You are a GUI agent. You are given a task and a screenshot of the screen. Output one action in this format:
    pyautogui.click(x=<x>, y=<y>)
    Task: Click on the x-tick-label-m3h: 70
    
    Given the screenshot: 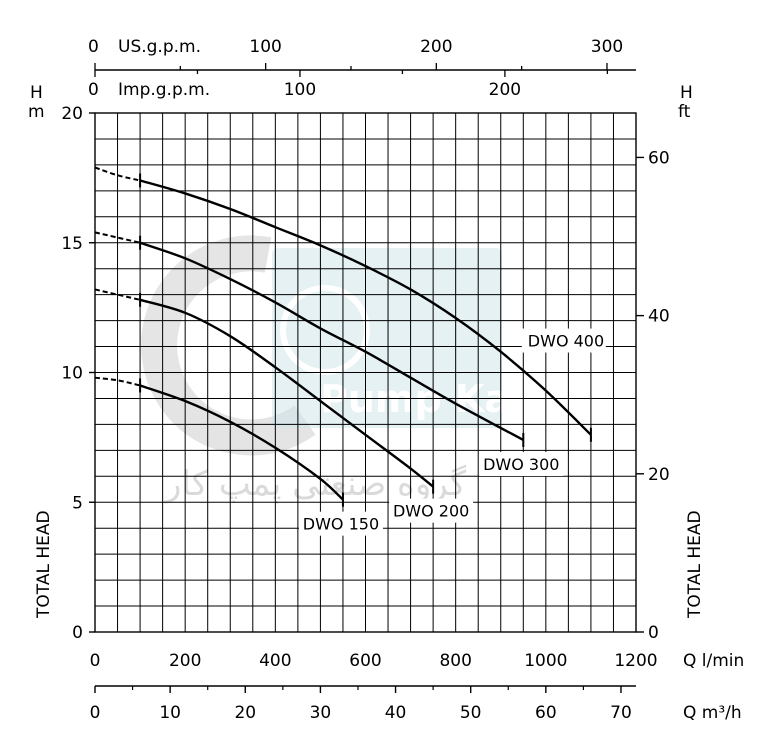 What is the action you would take?
    pyautogui.click(x=621, y=713)
    